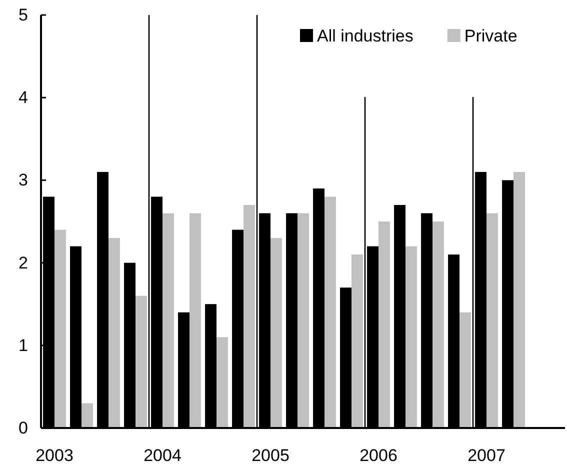  Describe the element at coordinates (271, 455) in the screenshot. I see `x-tick-label: 2005` at that location.